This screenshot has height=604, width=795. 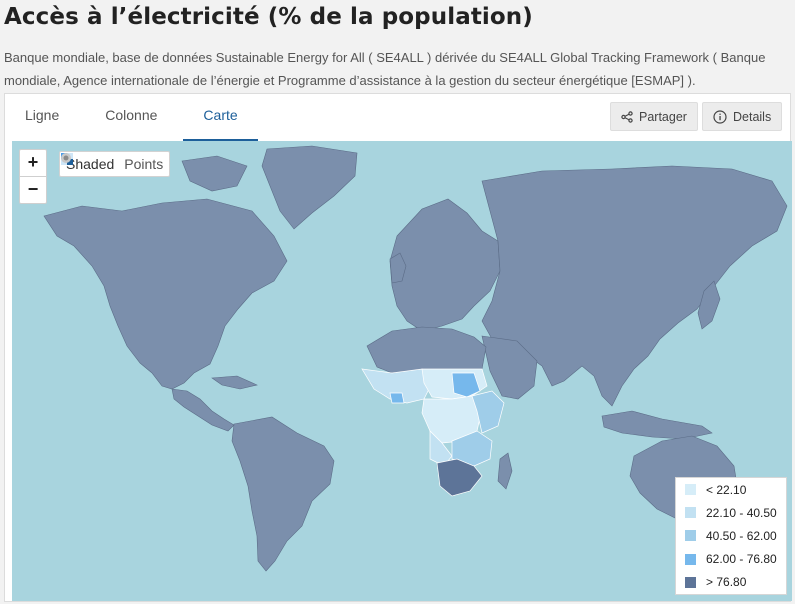 What do you see at coordinates (627, 116) in the screenshot?
I see `share-icon` at bounding box center [627, 116].